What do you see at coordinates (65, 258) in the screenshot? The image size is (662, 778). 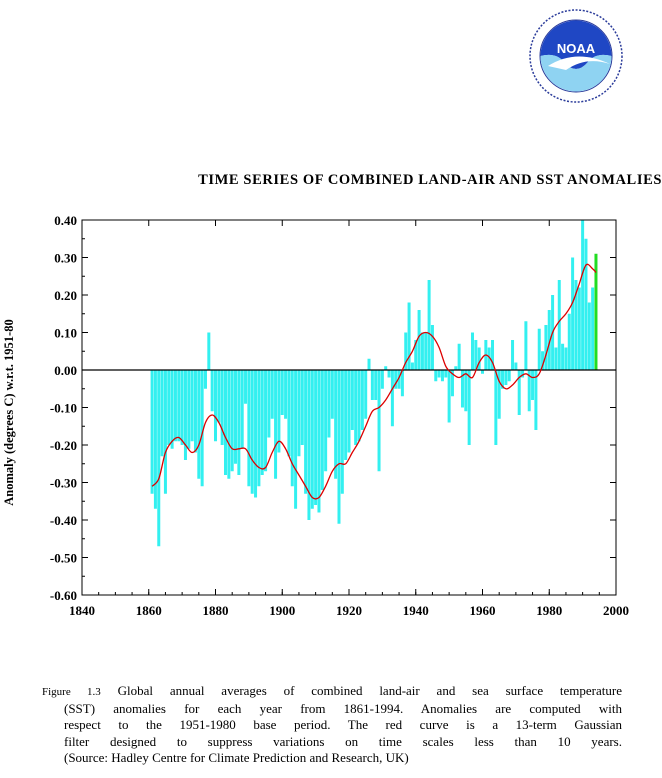 I see `y-tick-label: 0.30` at bounding box center [65, 258].